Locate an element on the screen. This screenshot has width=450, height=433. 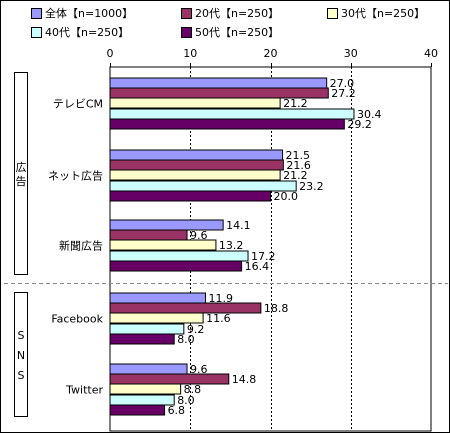
group-label: 広 is located at coordinates (21, 167).